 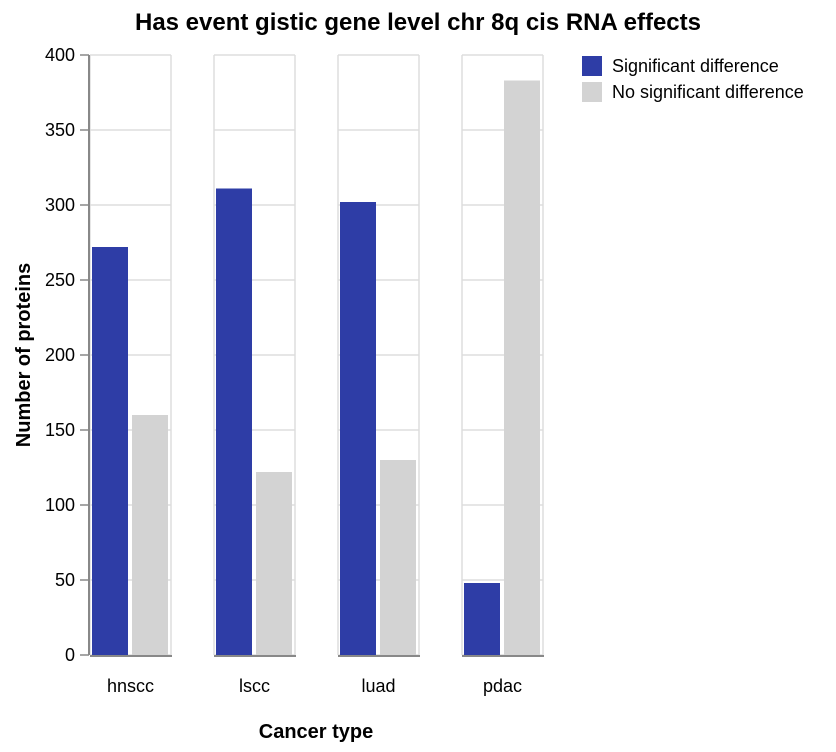 What do you see at coordinates (60, 355) in the screenshot?
I see `y-tick-label: 200` at bounding box center [60, 355].